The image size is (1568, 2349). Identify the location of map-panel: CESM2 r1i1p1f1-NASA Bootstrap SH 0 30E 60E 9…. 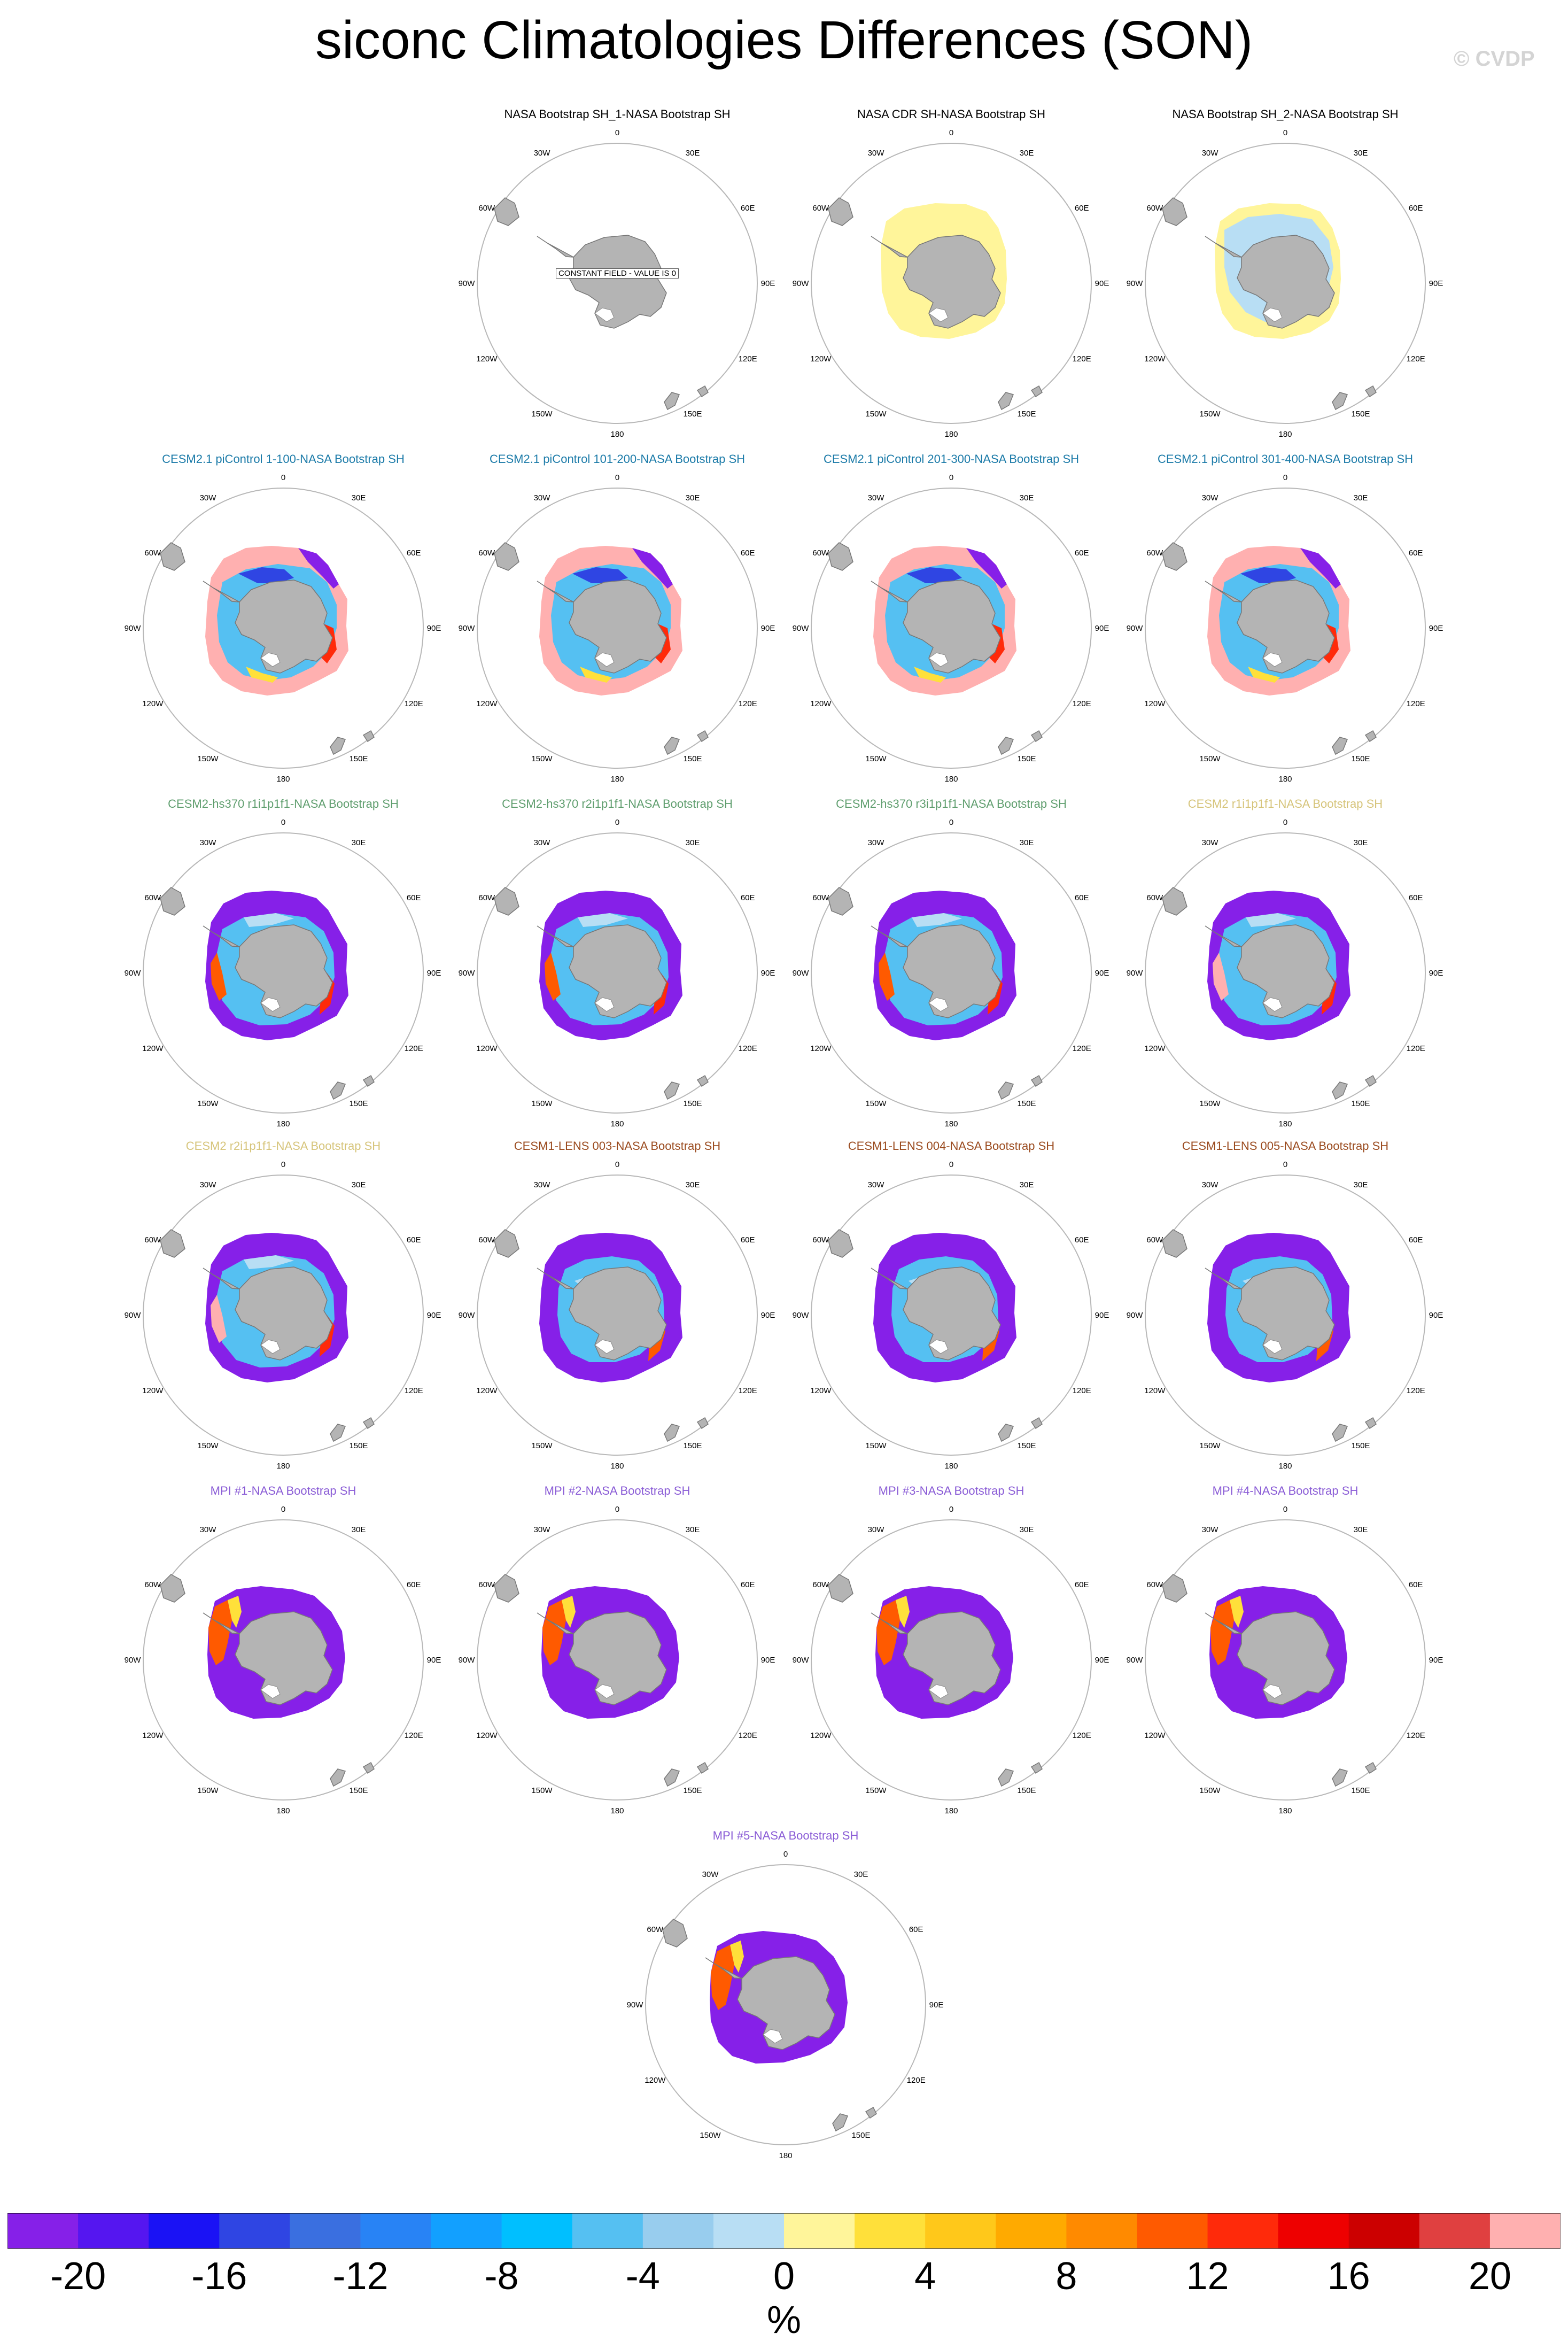
(1285, 968).